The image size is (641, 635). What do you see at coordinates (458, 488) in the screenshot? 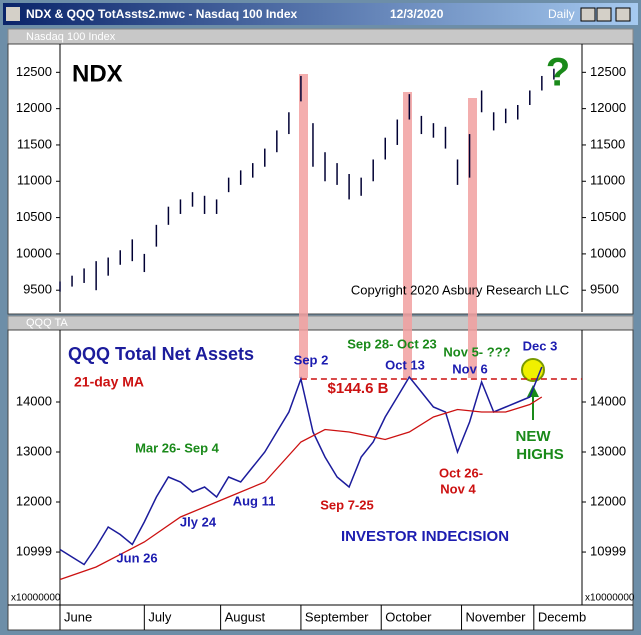
I see `annotation: Nov 4` at bounding box center [458, 488].